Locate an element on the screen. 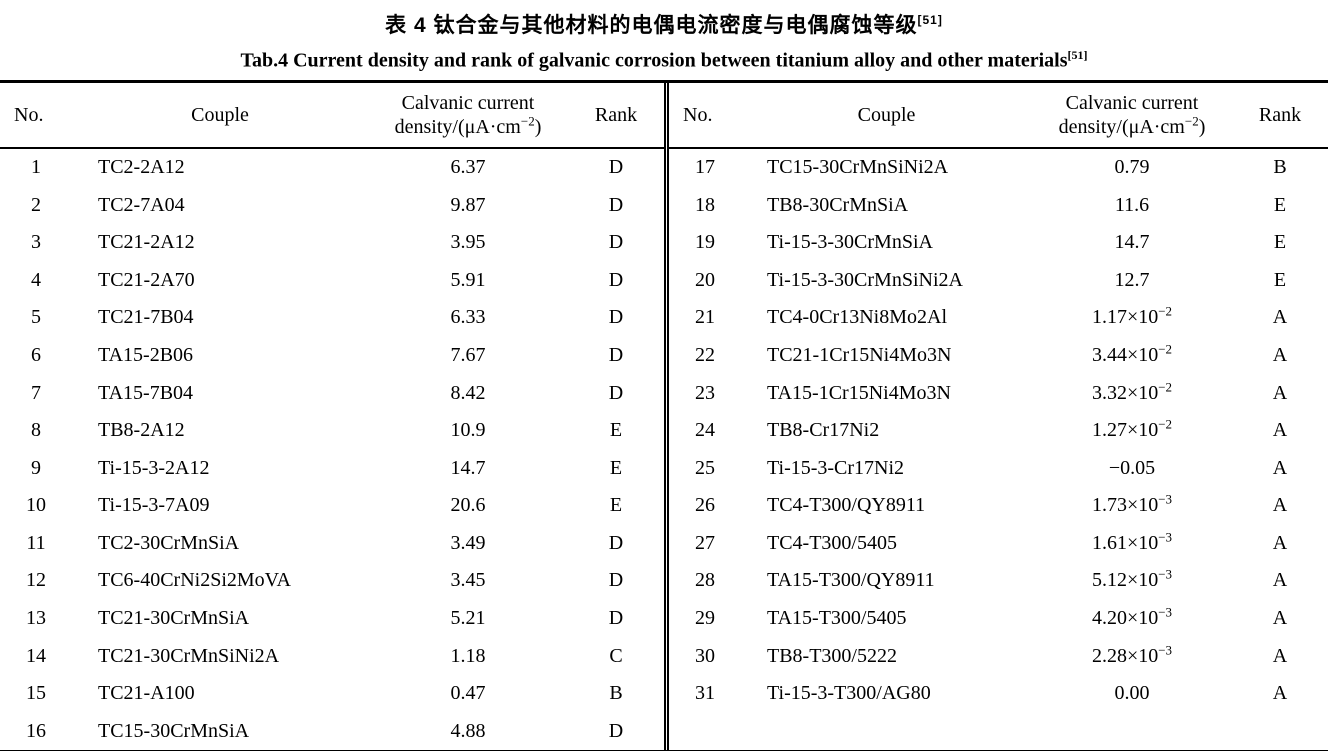 The image size is (1328, 751). cell-couple: TA15-7B04 is located at coordinates (146, 392).